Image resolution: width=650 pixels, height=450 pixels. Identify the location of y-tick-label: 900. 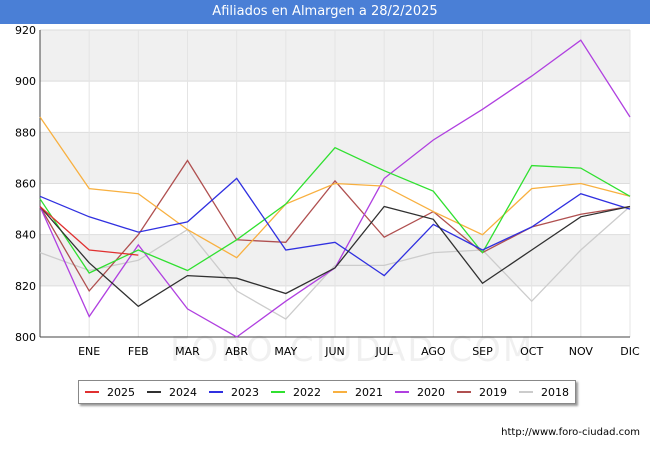
(25, 81).